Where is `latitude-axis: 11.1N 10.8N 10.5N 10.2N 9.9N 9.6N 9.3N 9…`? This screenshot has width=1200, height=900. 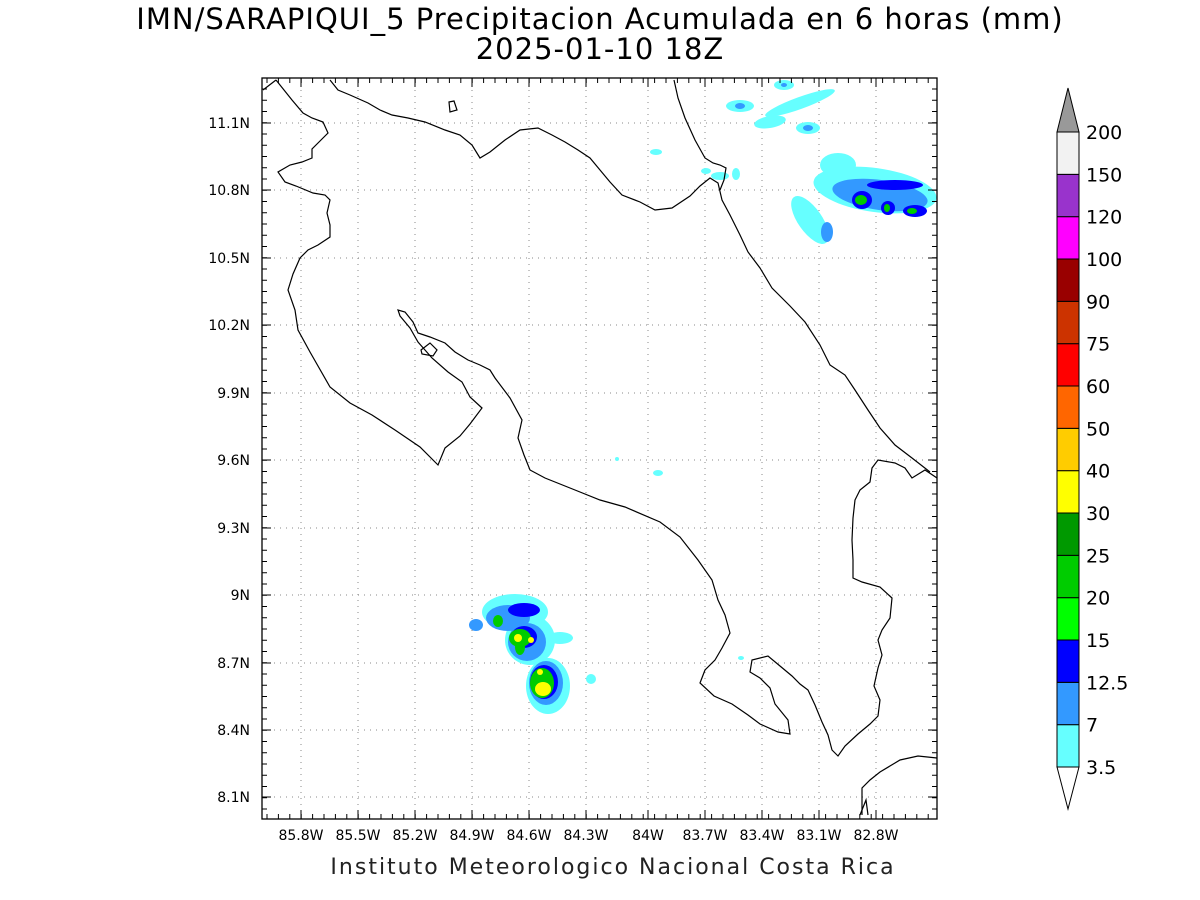
latitude-axis: 11.1N 10.8N 10.5N 10.2N 9.9N 9.6N 9.3N 9… is located at coordinates (229, 461).